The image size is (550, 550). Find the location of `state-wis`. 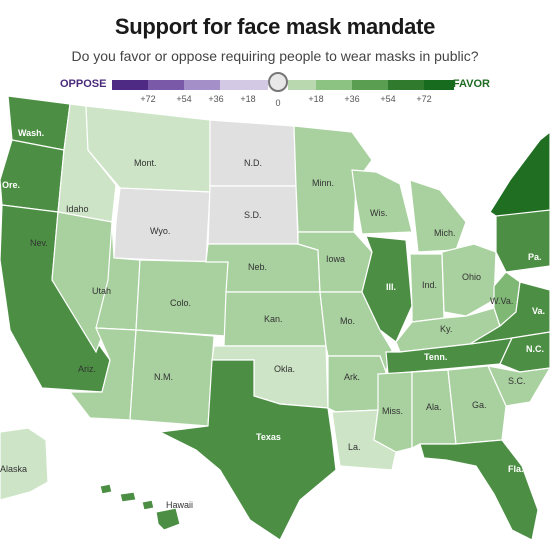

state-wis is located at coordinates (382, 202).